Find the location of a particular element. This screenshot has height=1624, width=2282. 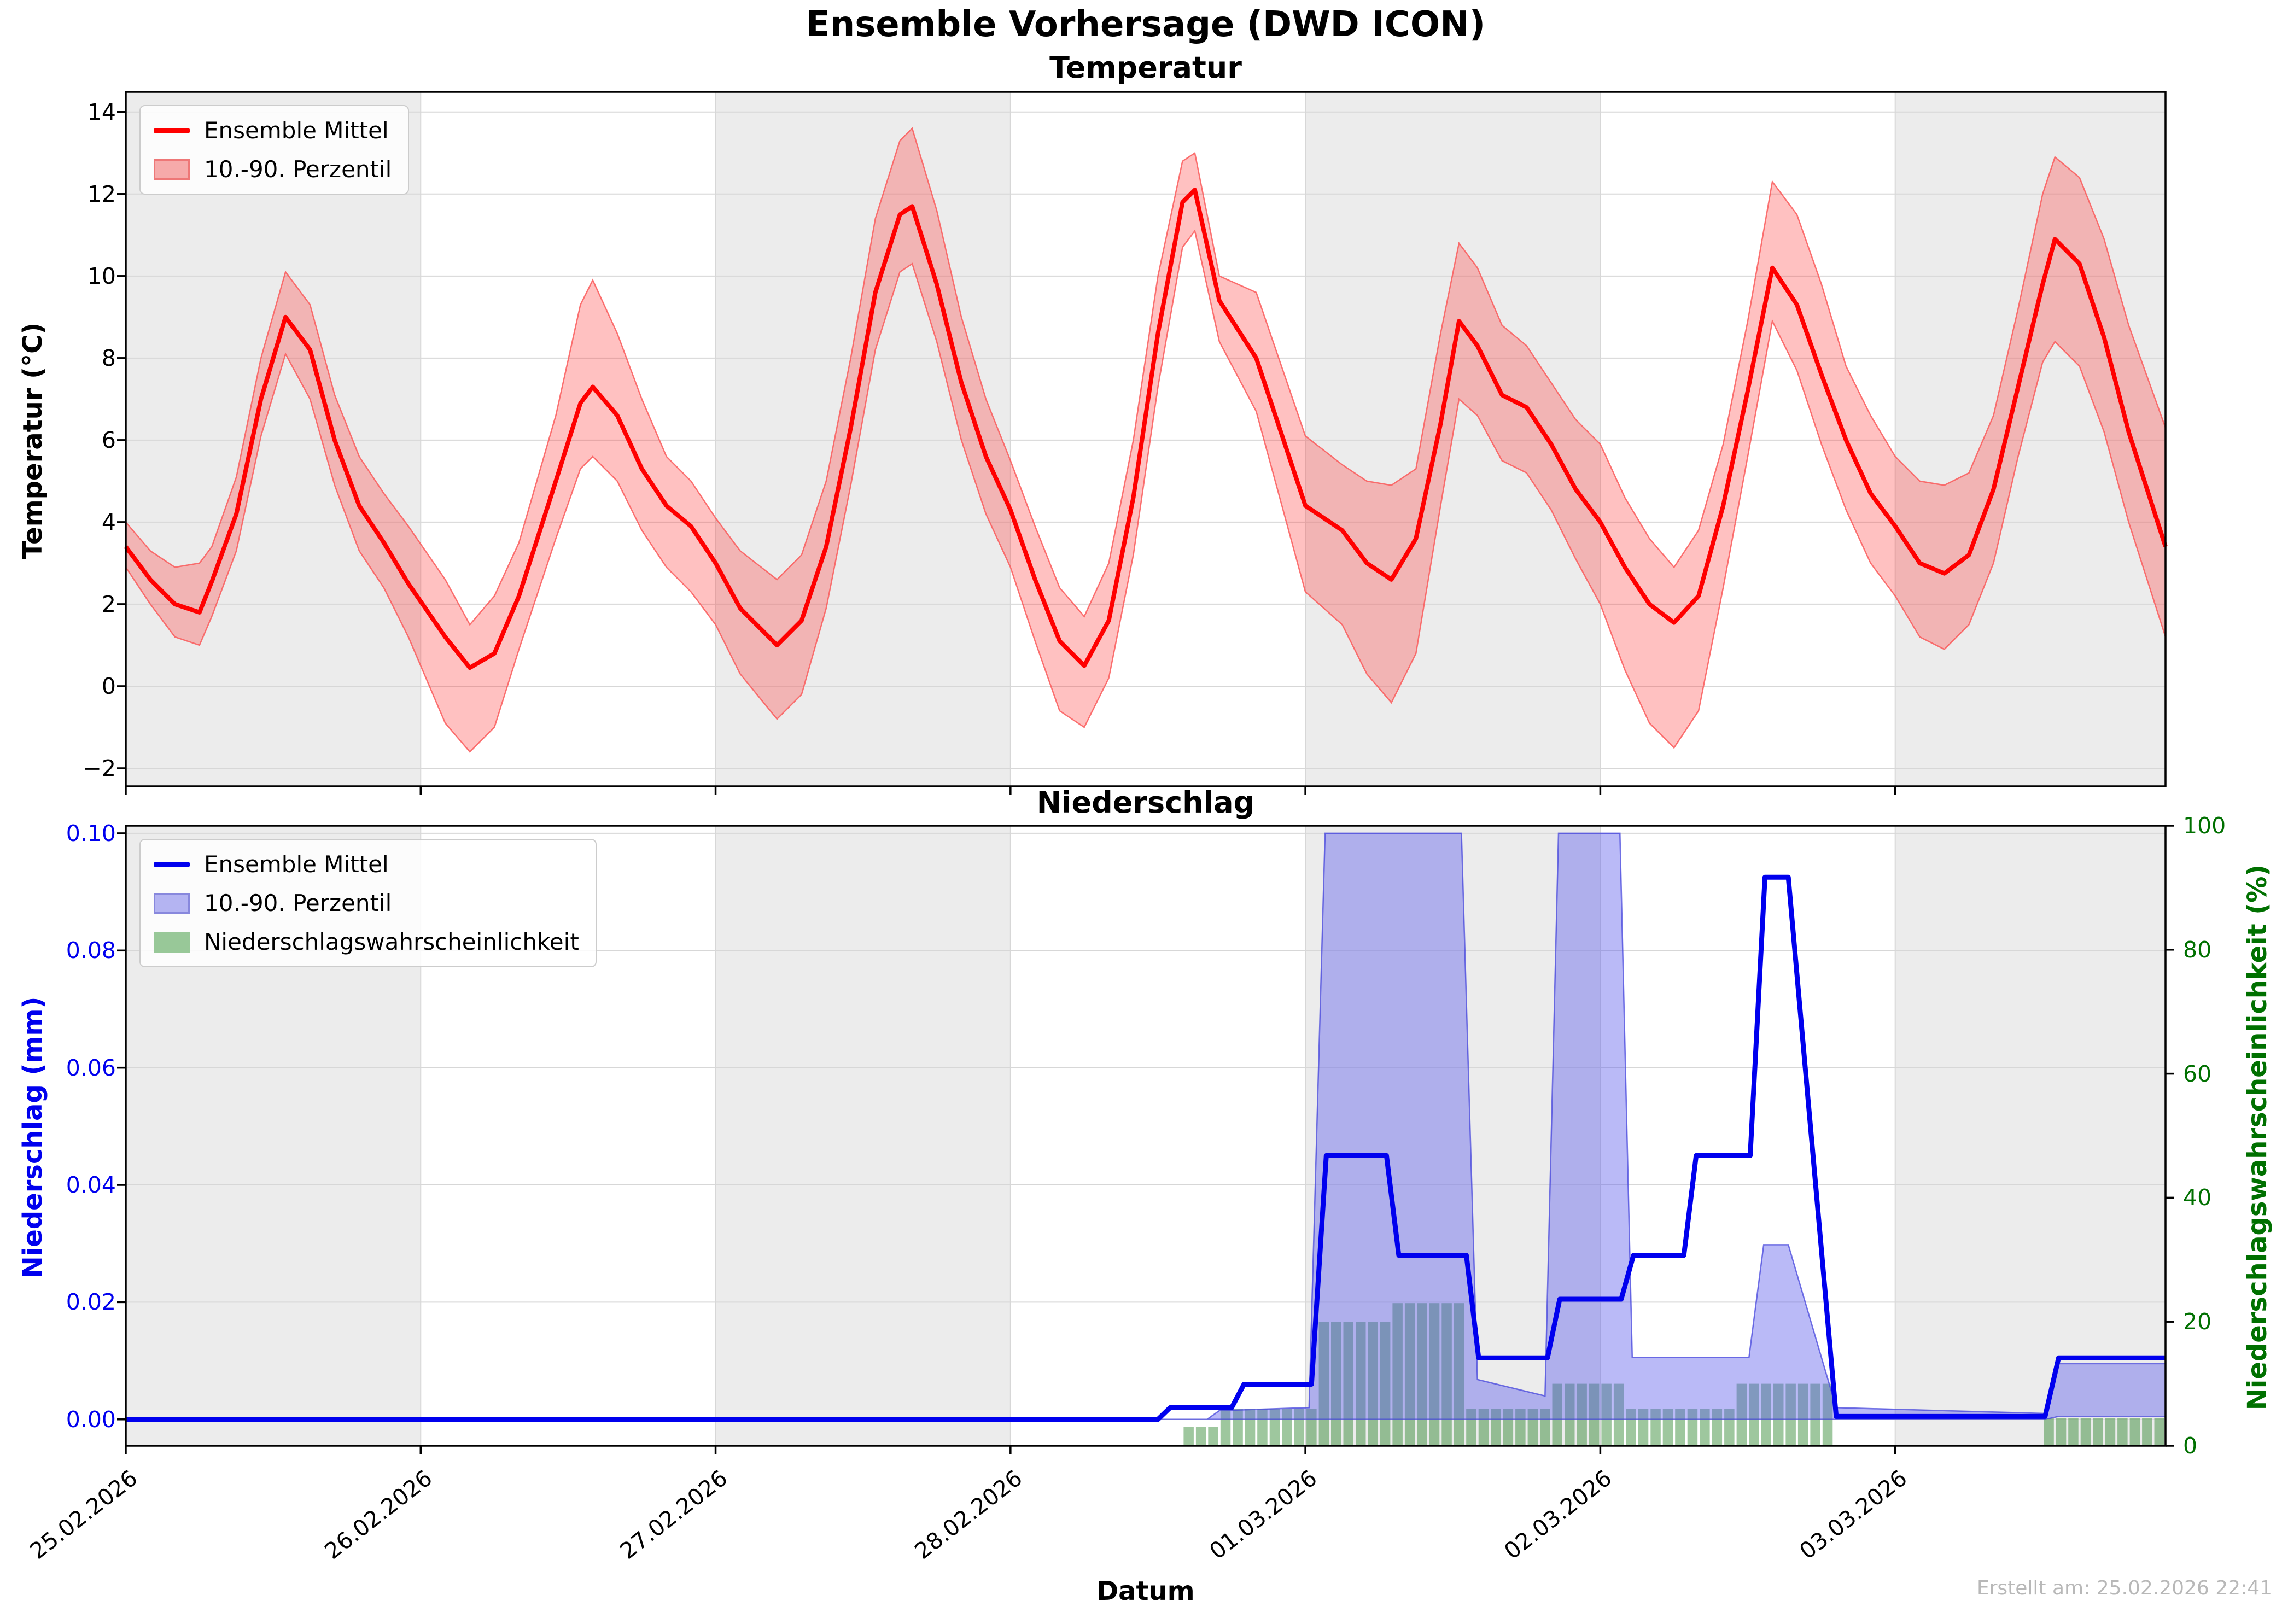

legend-item-temp-mean: Ensemble Mittel is located at coordinates (273, 130).